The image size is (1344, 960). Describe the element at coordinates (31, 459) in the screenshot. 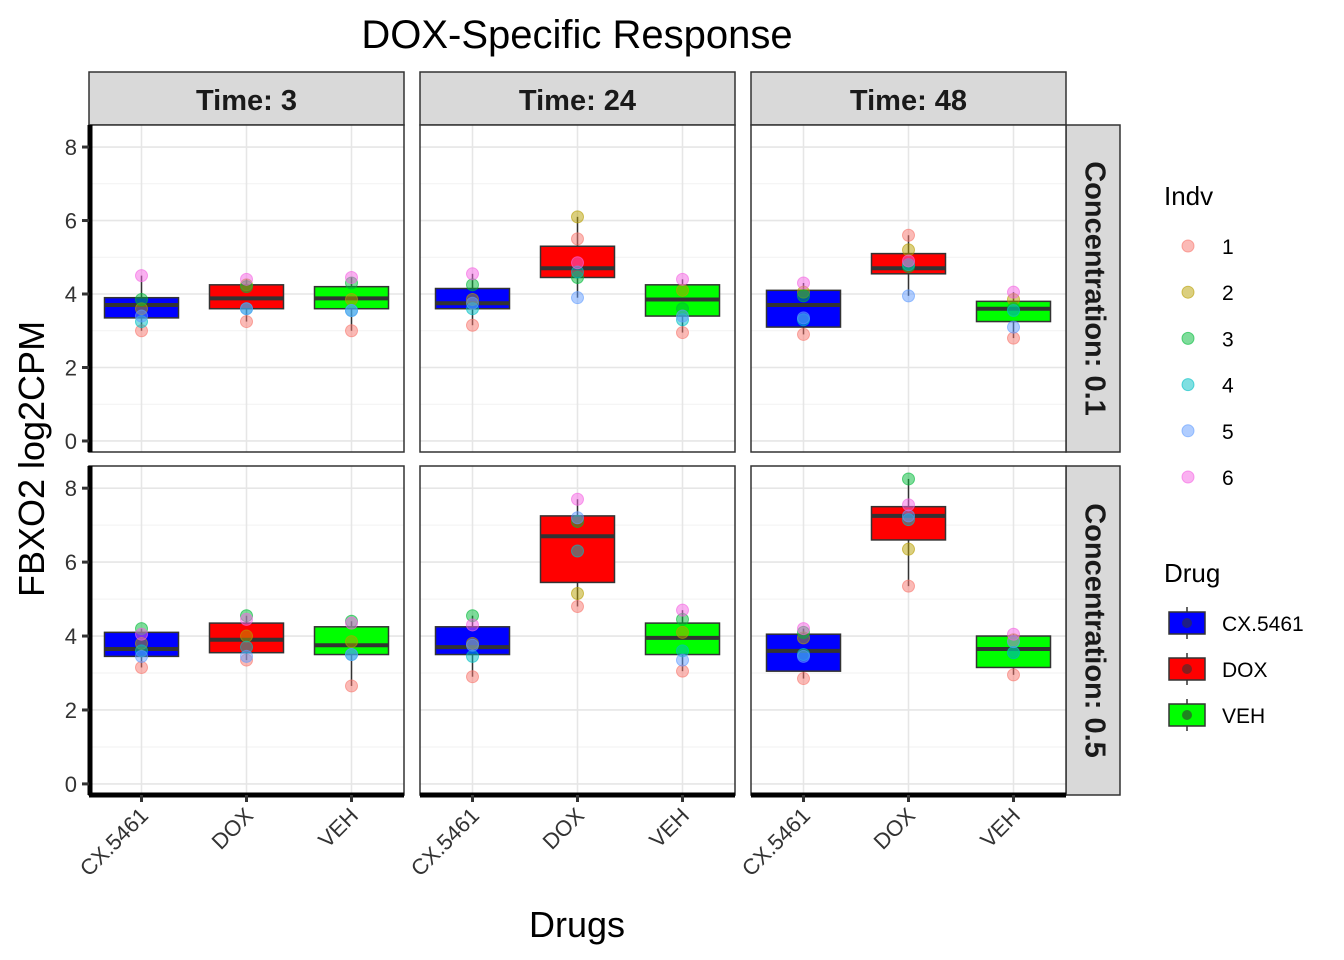

I see `y-axis-title: FBXO2 log2CPM` at that location.